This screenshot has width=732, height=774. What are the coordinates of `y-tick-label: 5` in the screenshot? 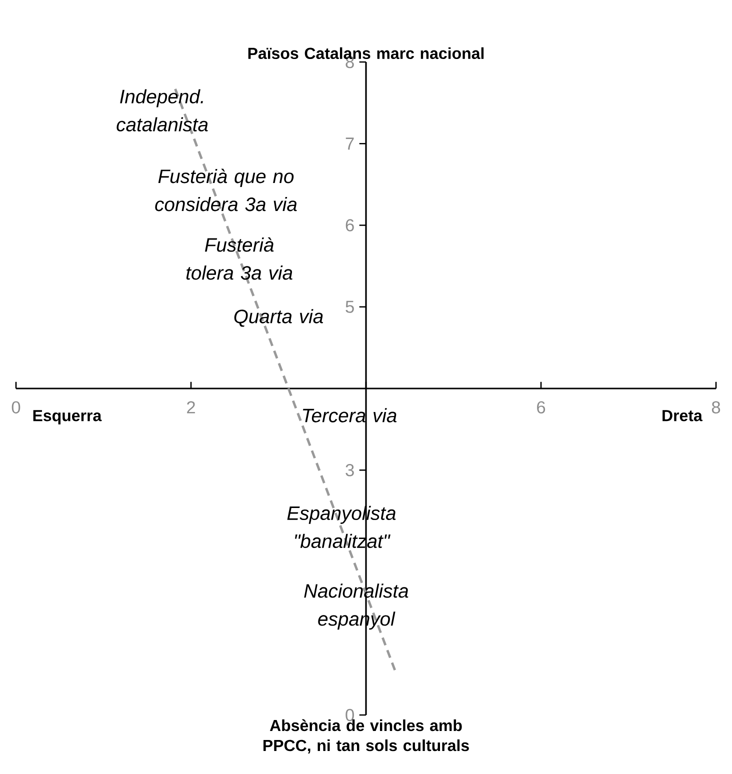 It's located at (350, 306).